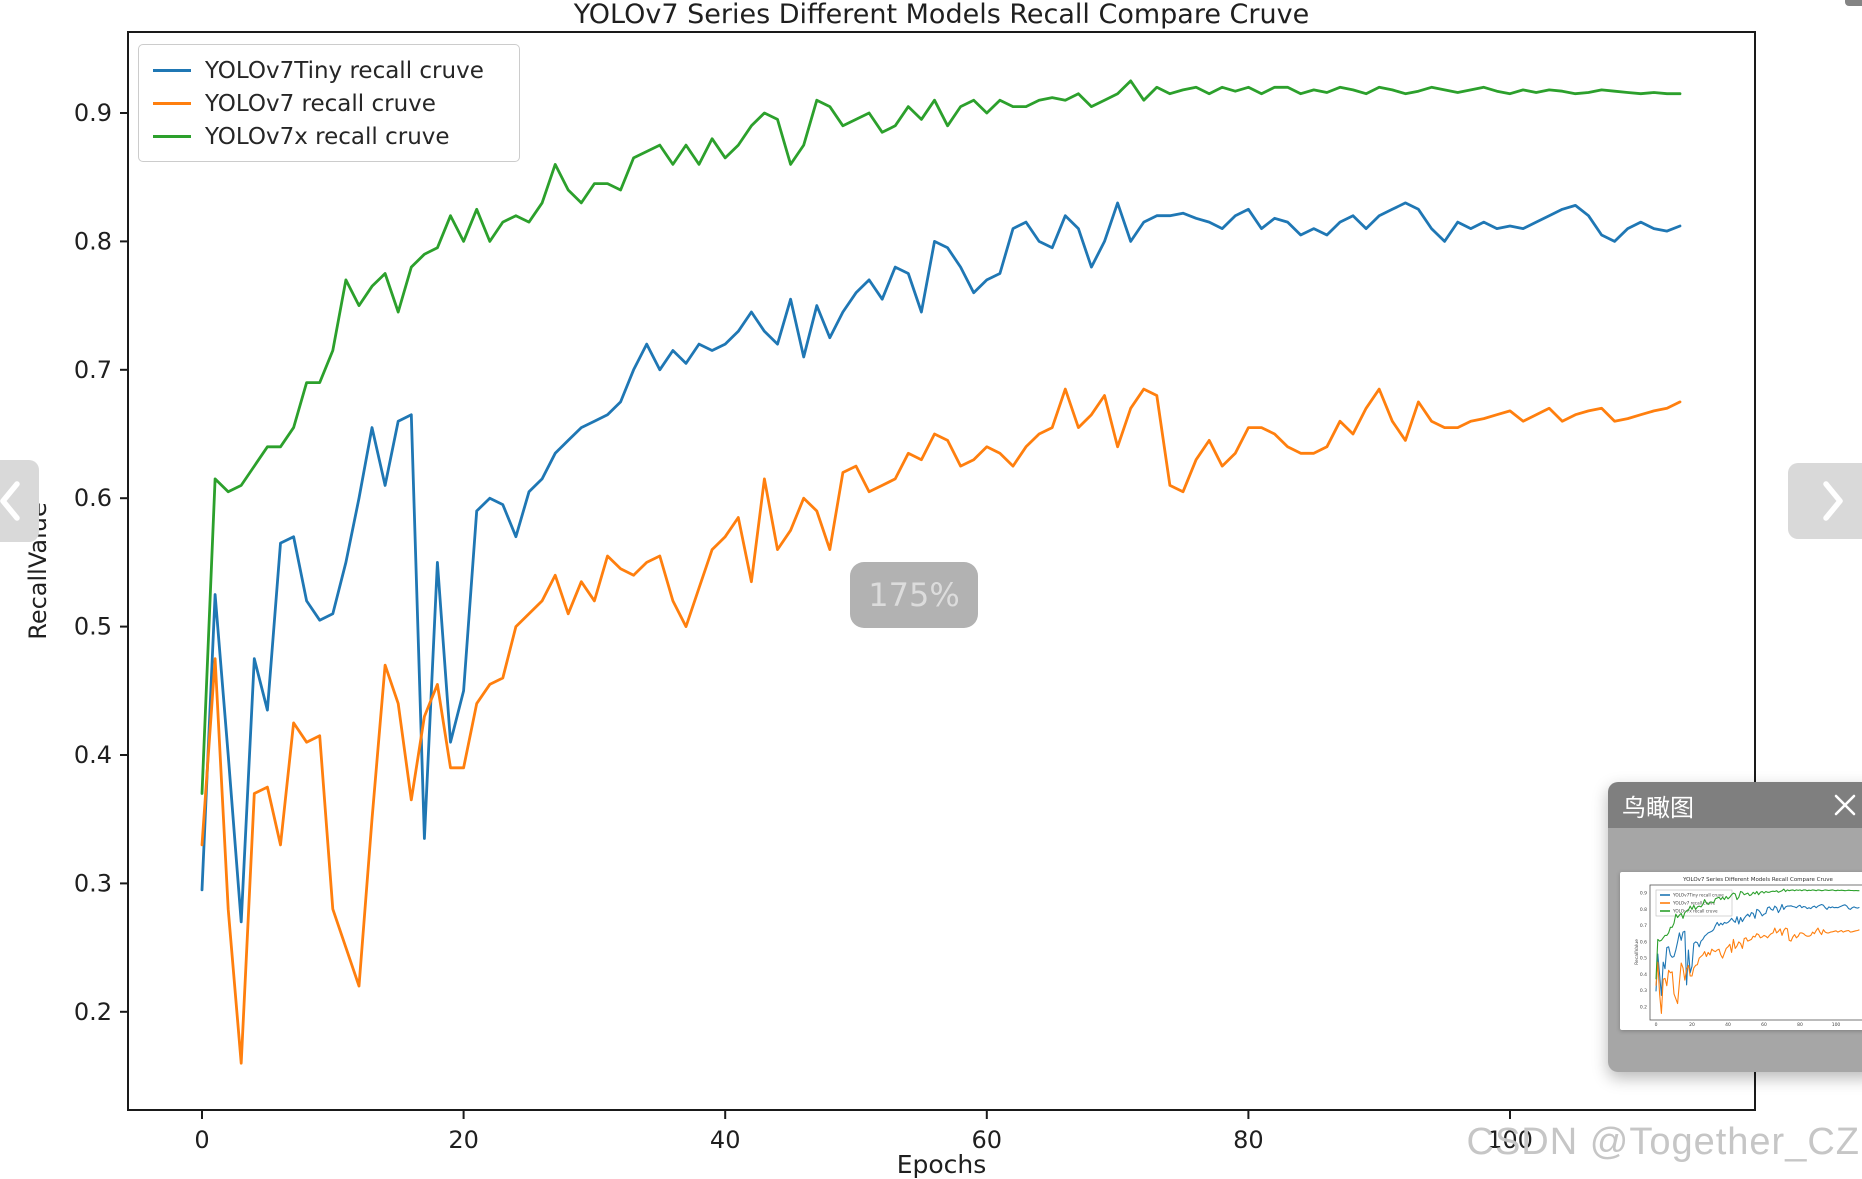  What do you see at coordinates (10, 501) in the screenshot?
I see `chevron-left-icon` at bounding box center [10, 501].